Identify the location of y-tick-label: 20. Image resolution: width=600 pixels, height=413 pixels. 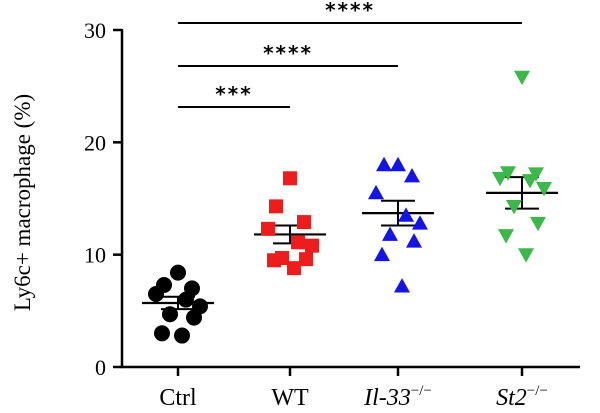
(95, 142).